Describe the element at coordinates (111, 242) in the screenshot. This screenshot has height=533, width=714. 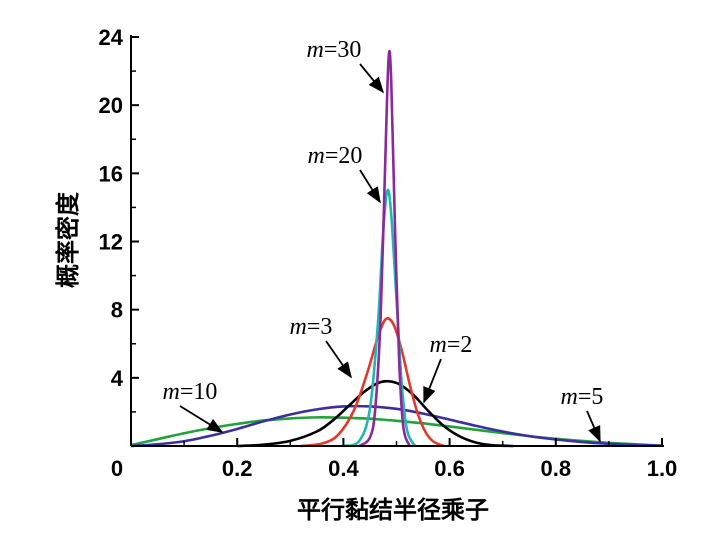
I see `y-tick-label: 12` at that location.